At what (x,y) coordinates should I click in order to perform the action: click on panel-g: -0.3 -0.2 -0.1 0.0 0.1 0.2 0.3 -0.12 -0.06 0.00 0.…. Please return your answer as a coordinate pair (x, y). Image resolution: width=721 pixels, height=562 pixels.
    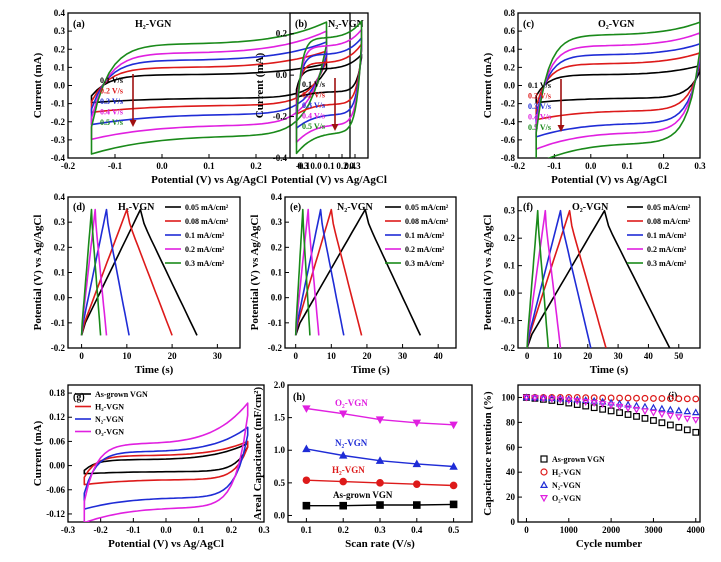
    Looking at the image, I should click on (151, 467).